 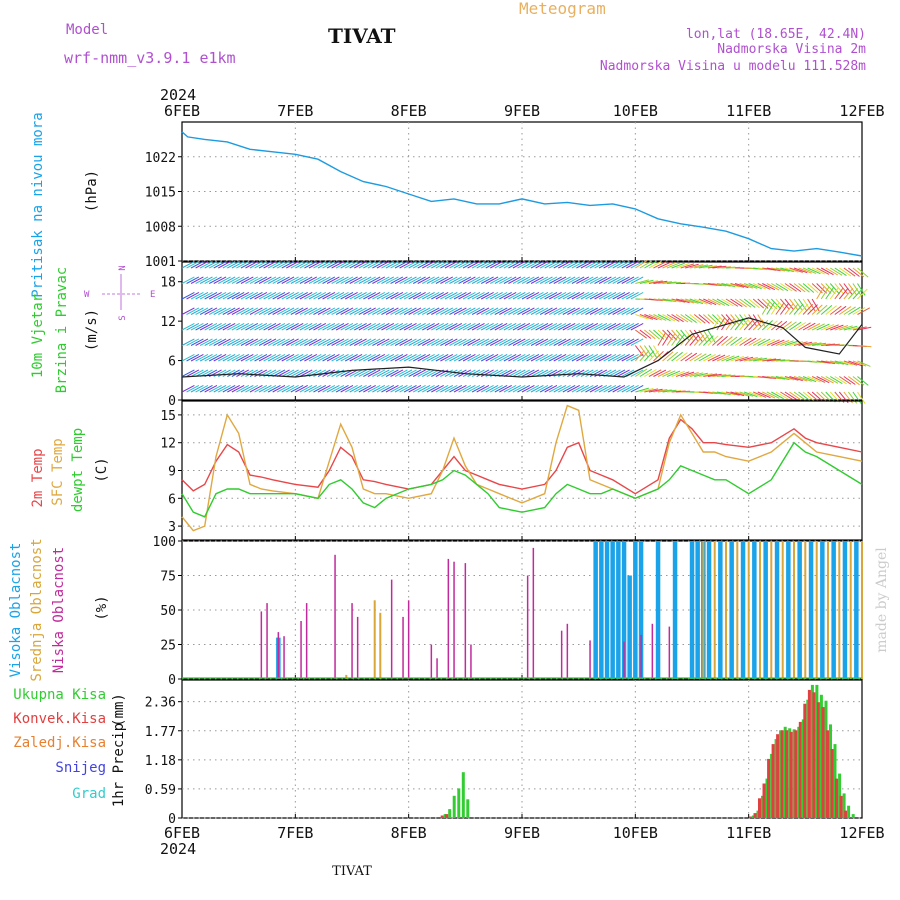 What do you see at coordinates (59, 695) in the screenshot?
I see `legend-total-rain: Ukupna Kisa` at bounding box center [59, 695].